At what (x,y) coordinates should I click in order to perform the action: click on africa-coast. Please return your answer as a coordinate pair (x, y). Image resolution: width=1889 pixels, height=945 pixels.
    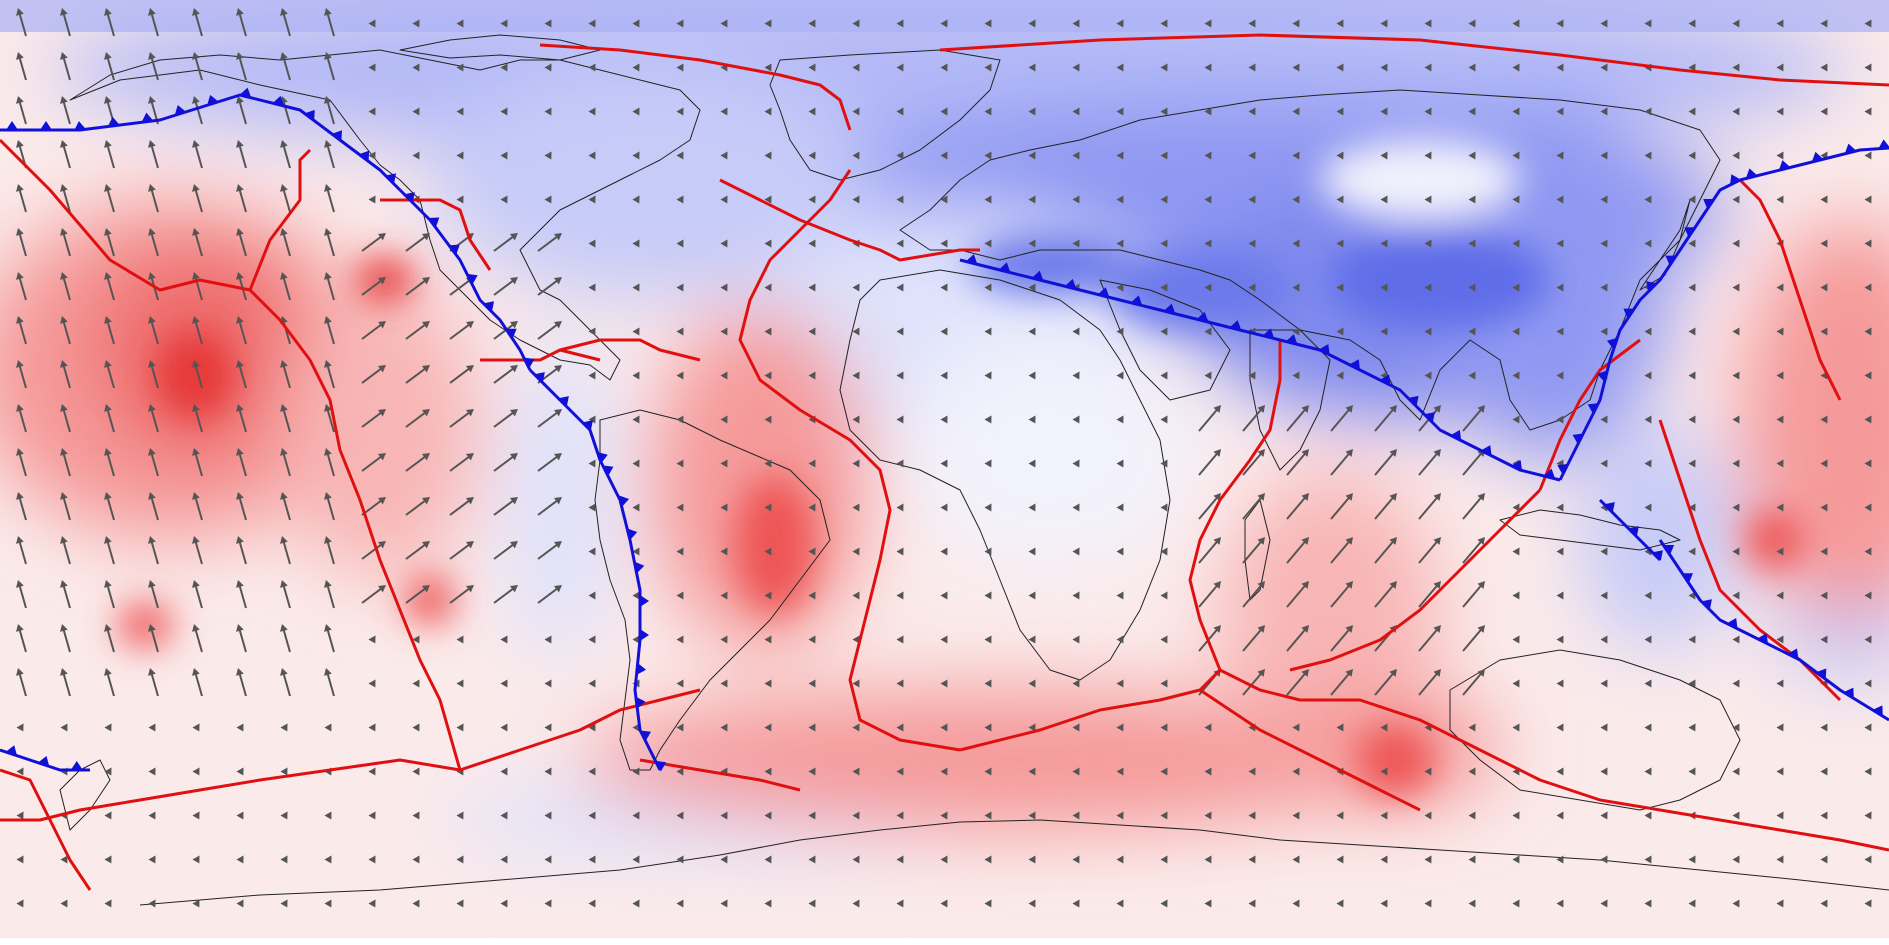
    Looking at the image, I should click on (1005, 475).